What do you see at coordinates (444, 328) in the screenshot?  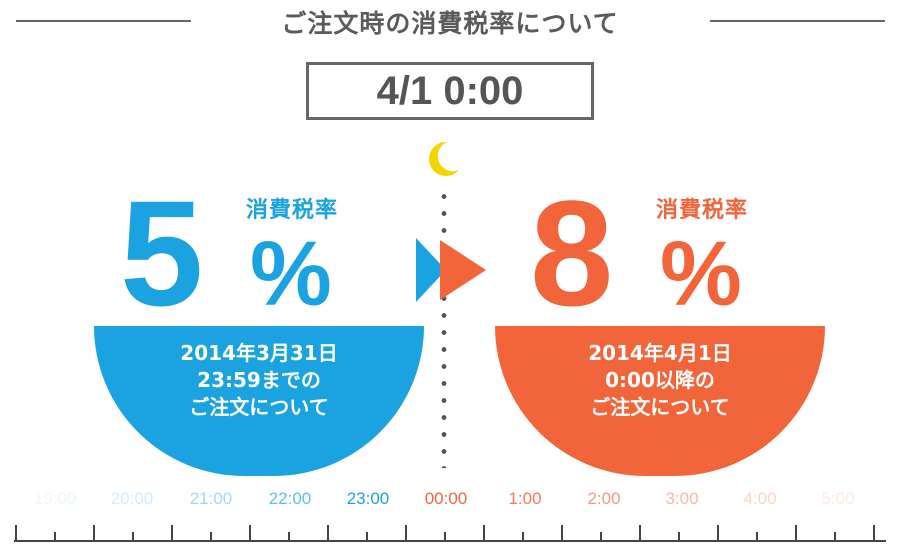 I see `divider-dotted-line` at bounding box center [444, 328].